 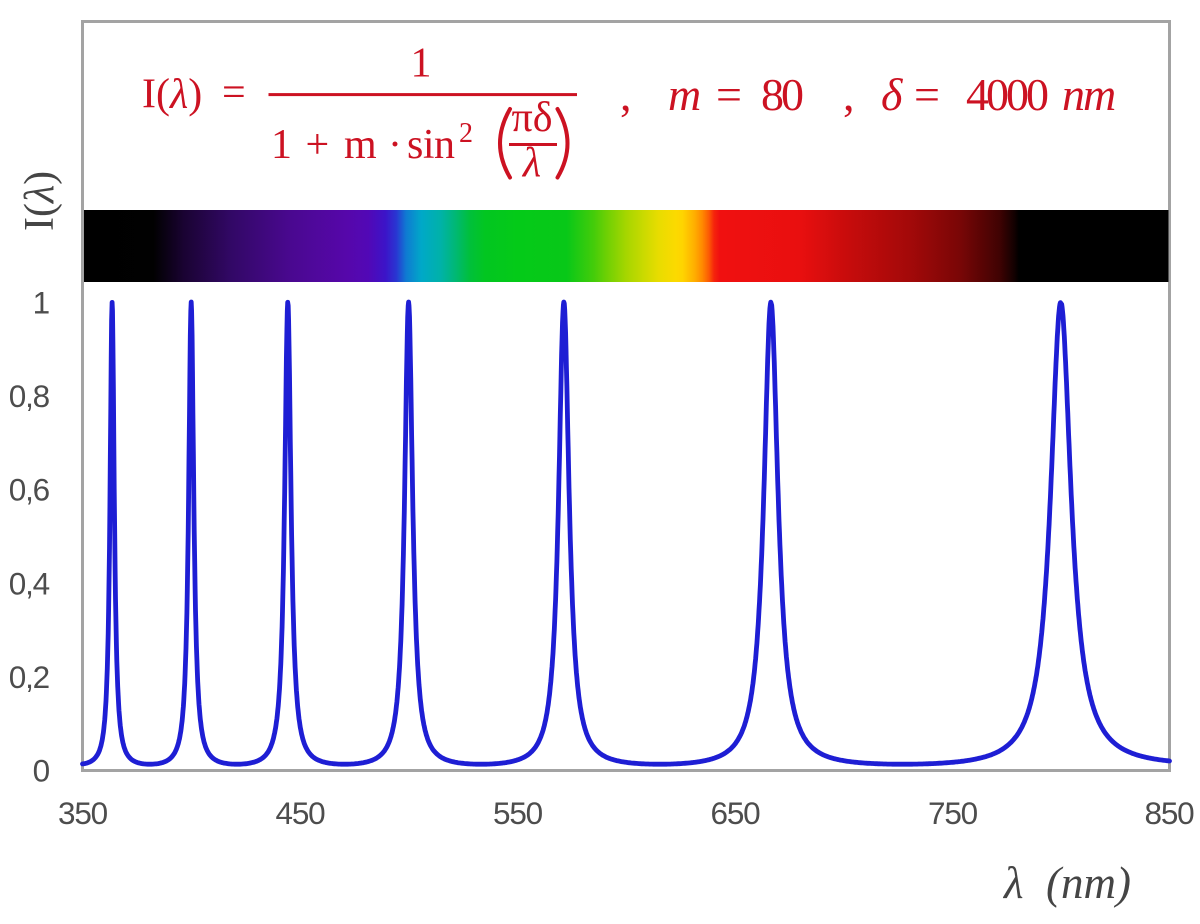 I want to click on svg-text: 0,2, so click(x=29, y=677).